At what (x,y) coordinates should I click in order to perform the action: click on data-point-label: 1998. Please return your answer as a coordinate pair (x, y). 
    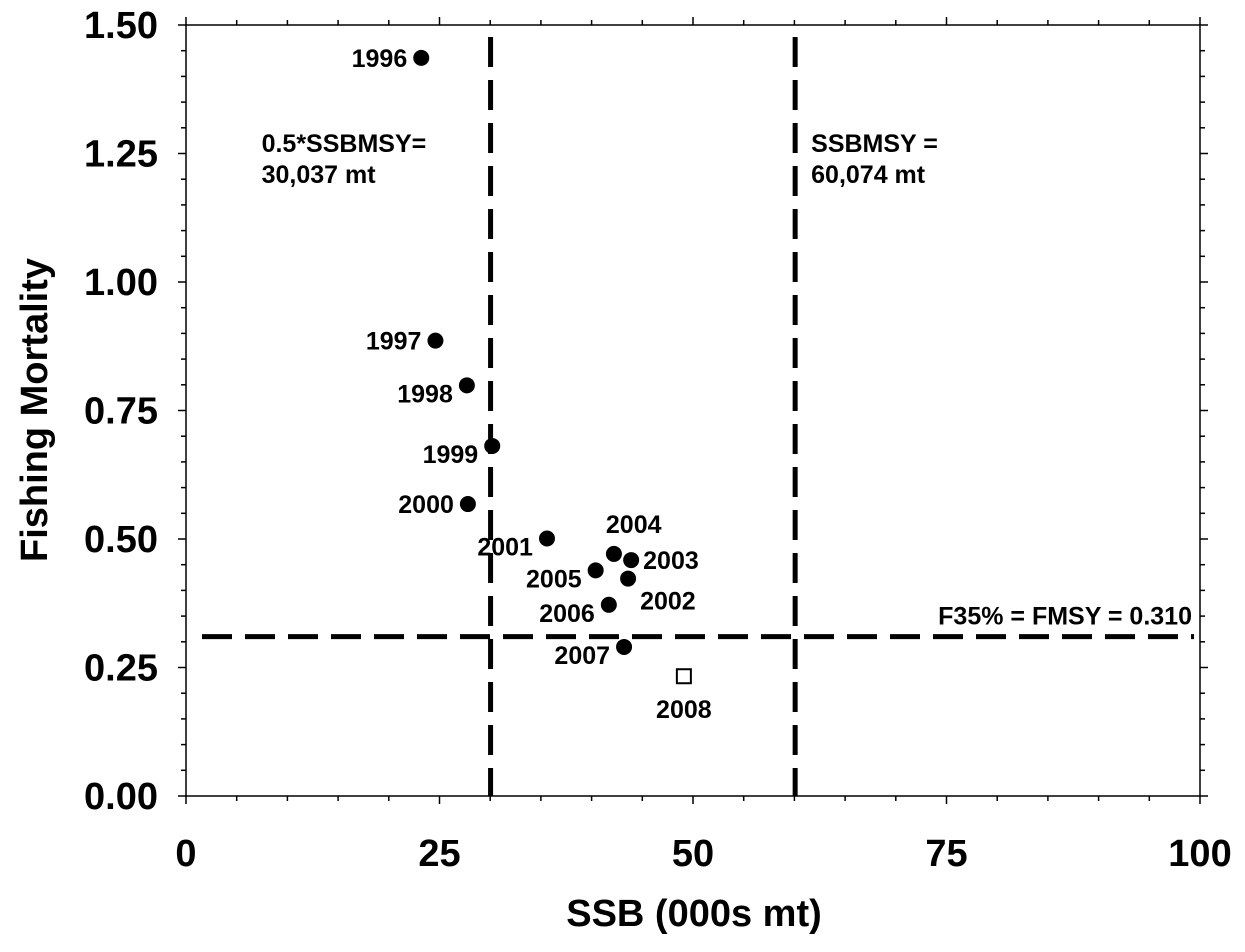
    Looking at the image, I should click on (425, 394).